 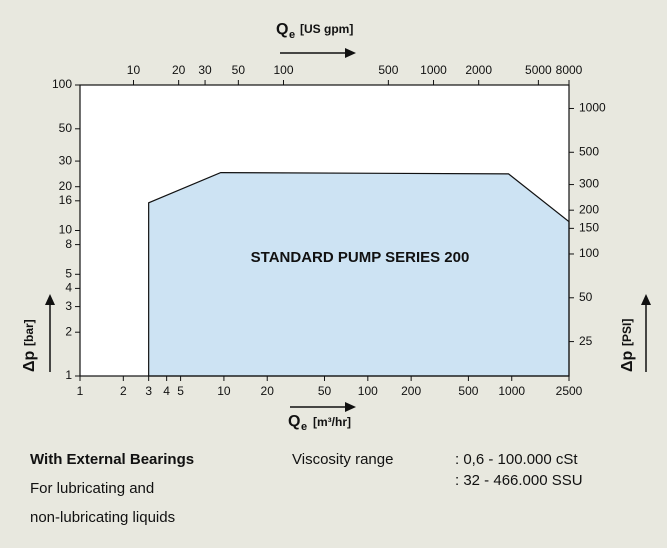 What do you see at coordinates (148, 391) in the screenshot?
I see `x-tick-label: 3` at bounding box center [148, 391].